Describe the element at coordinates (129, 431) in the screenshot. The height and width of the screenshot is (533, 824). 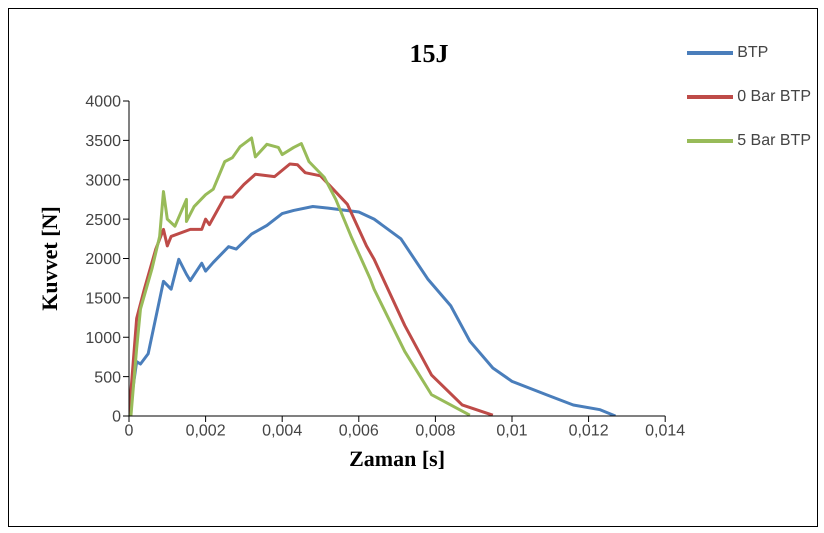
I see `x-tick-label: 0` at that location.